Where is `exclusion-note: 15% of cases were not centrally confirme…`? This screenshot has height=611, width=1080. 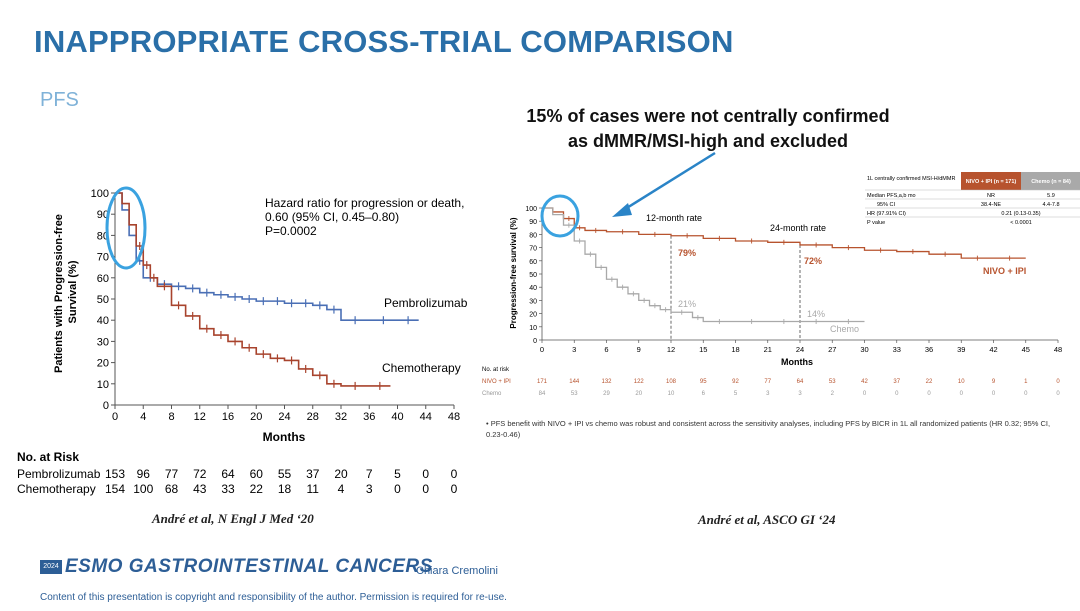
exclusion-note: 15% of cases were not centrally confirme… is located at coordinates (708, 129).